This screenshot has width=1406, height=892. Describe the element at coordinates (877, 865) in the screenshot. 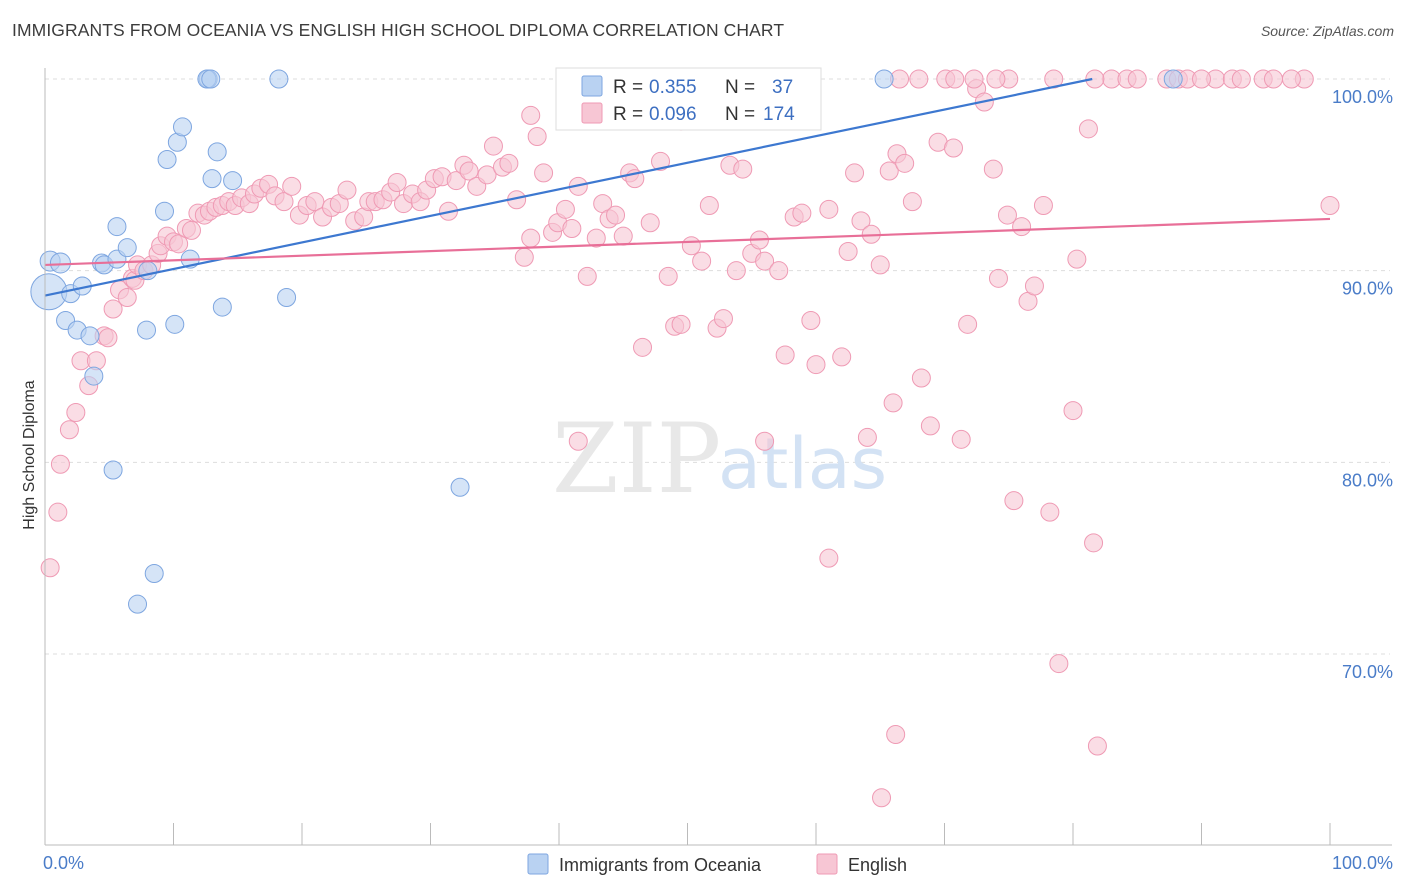

I see `legend-label-english: English` at that location.